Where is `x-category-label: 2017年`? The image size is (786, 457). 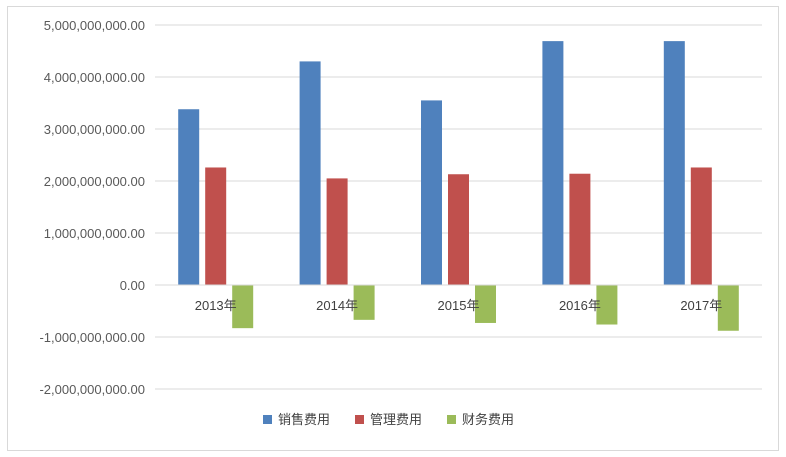
x-category-label: 2017年 is located at coordinates (701, 305).